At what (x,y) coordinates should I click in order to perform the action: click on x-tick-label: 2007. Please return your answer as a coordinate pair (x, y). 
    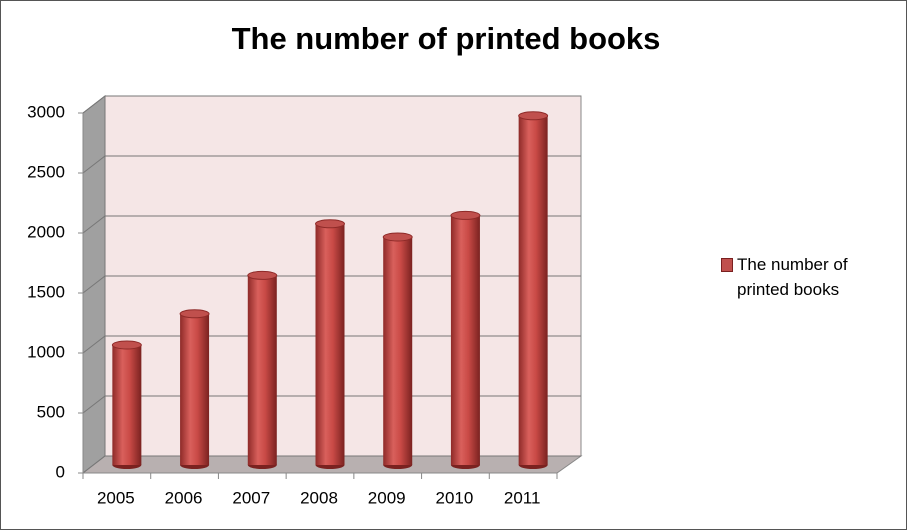
    Looking at the image, I should click on (251, 497).